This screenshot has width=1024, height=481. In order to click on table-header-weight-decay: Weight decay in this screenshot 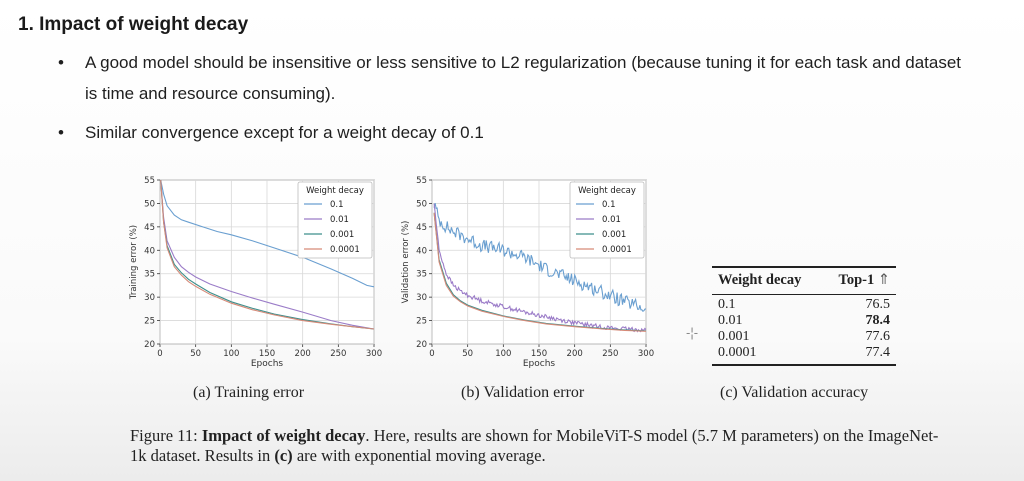, I will do `click(760, 280)`.